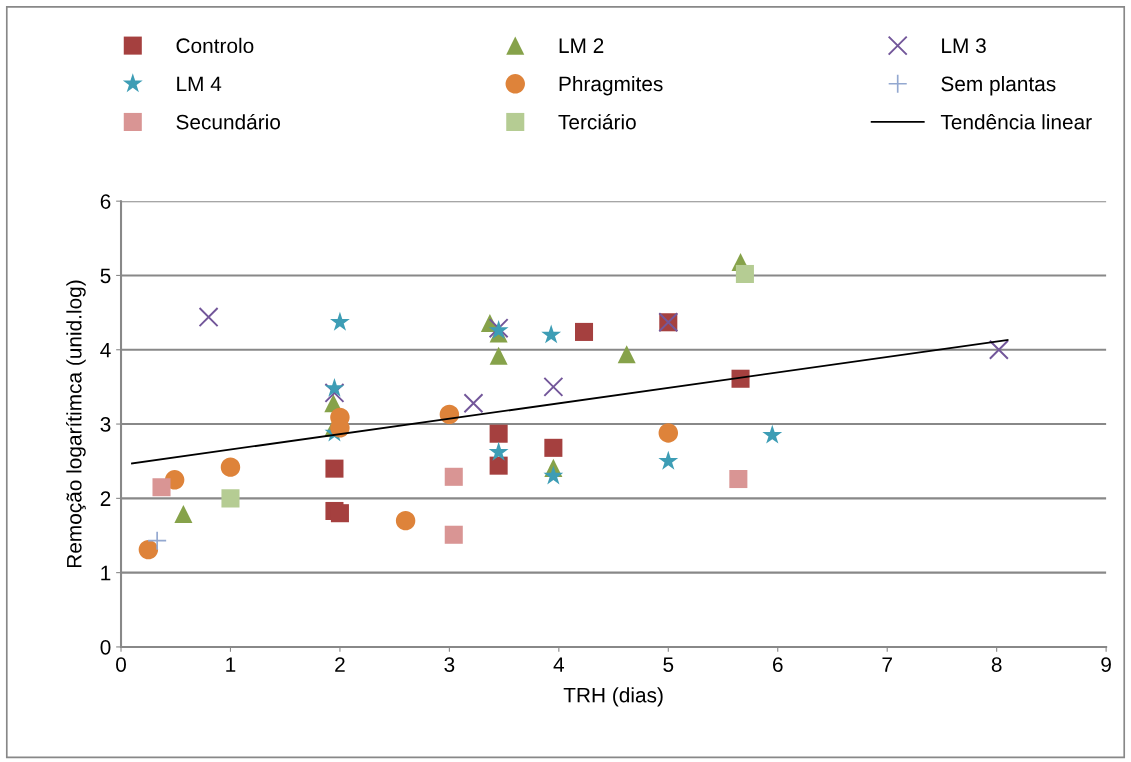 This screenshot has width=1131, height=762. What do you see at coordinates (996, 664) in the screenshot?
I see `x-tick-label: 8` at bounding box center [996, 664].